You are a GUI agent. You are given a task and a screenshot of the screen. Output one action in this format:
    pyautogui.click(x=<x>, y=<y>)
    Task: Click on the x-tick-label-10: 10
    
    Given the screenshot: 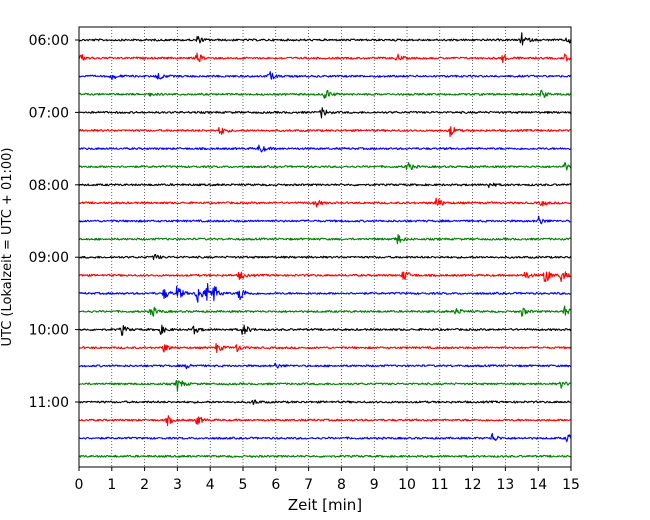 What is the action you would take?
    pyautogui.click(x=407, y=485)
    